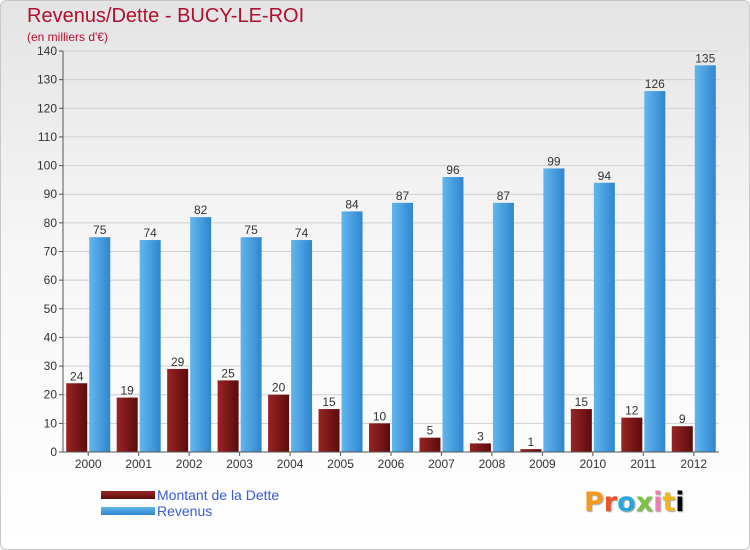 The width and height of the screenshot is (750, 550). Describe the element at coordinates (632, 434) in the screenshot. I see `bar-debt-2011` at that location.